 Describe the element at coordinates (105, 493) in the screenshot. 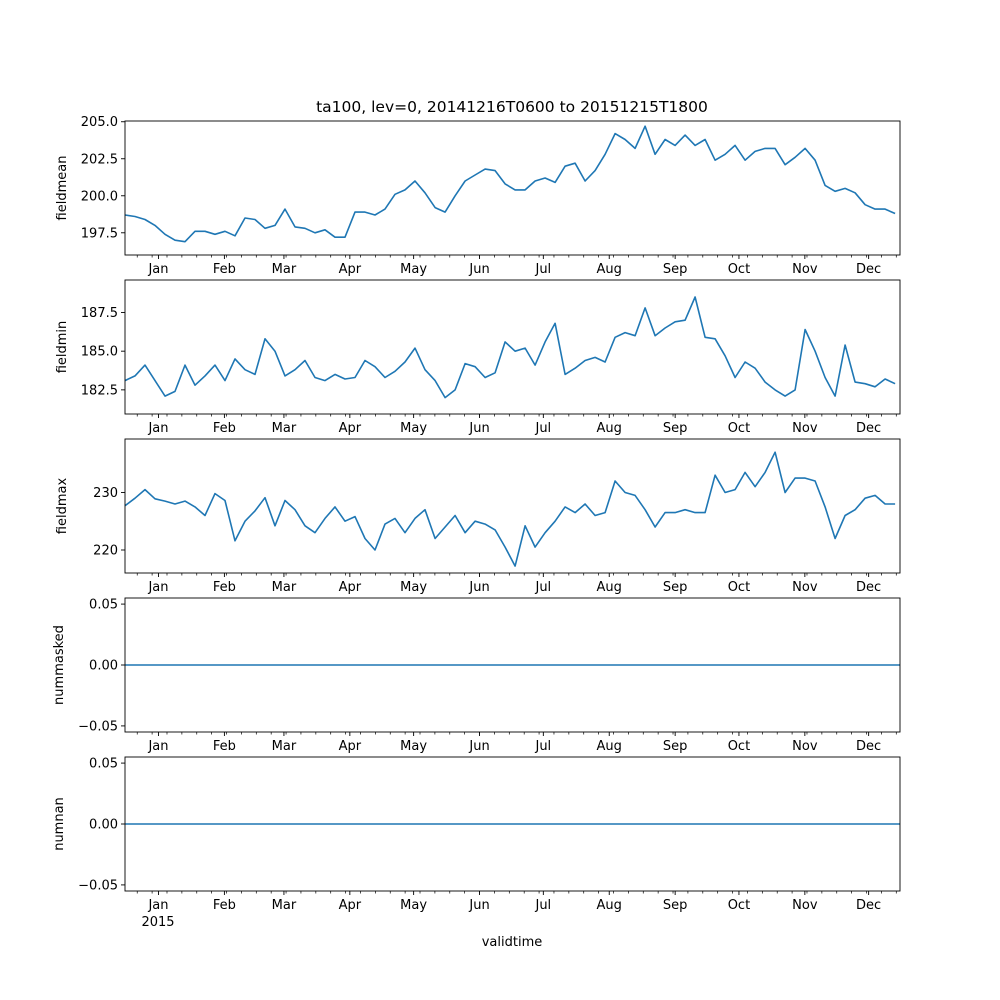

I see `y-tick-label: 230` at that location.